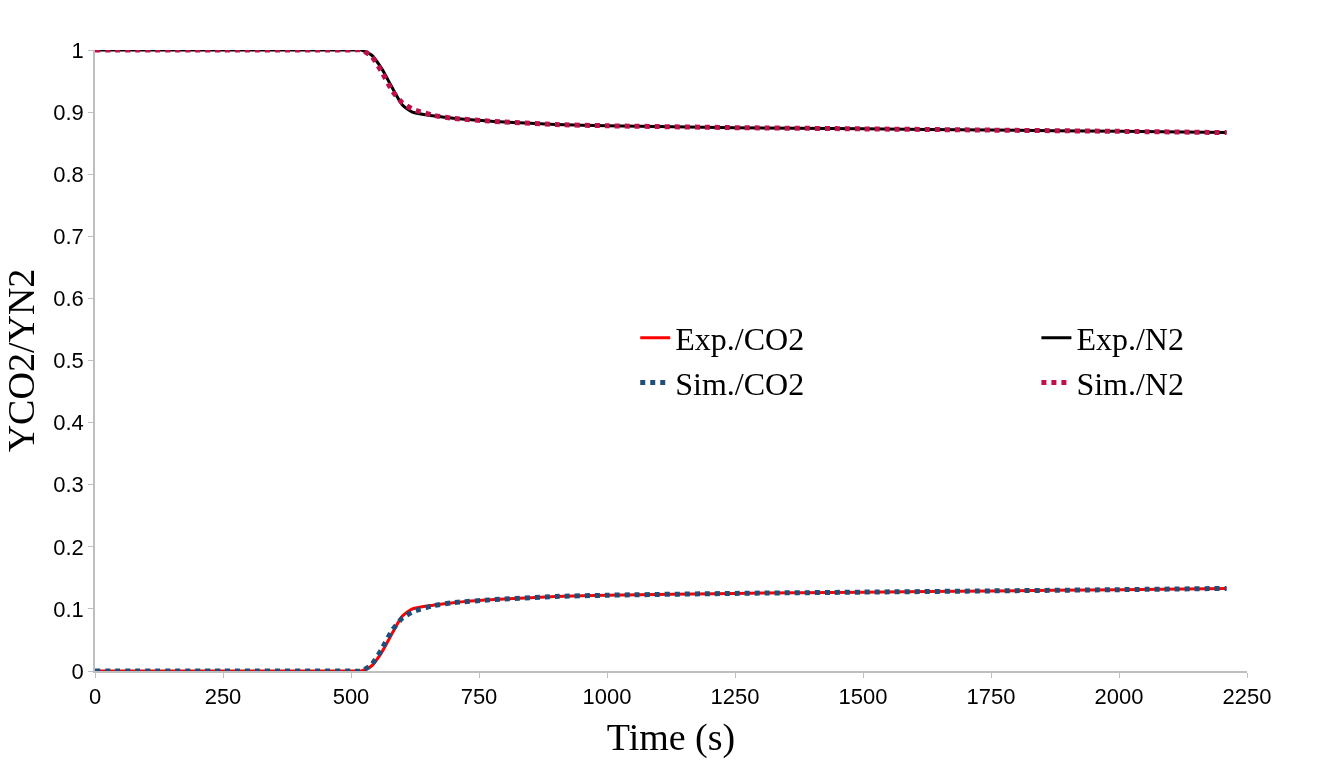 The height and width of the screenshot is (763, 1317). What do you see at coordinates (1130, 383) in the screenshot?
I see `legend-label: Sim./N2` at bounding box center [1130, 383].